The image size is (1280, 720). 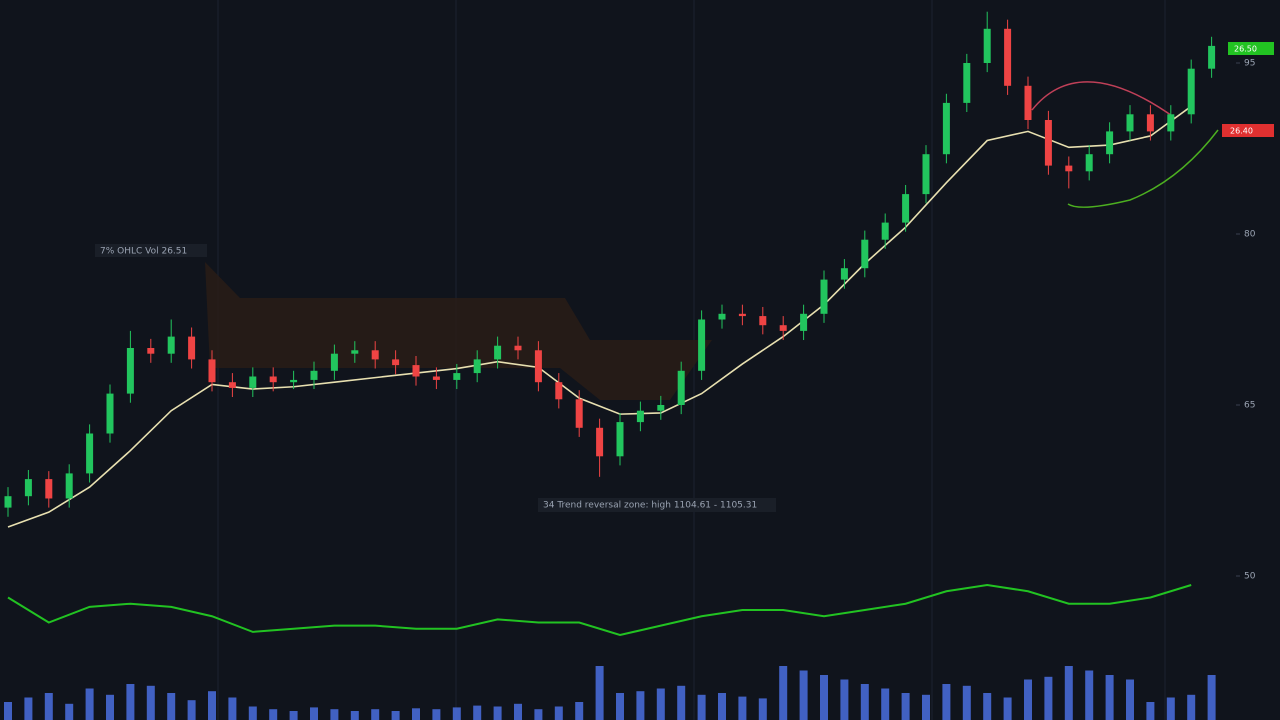 What do you see at coordinates (1245, 49) in the screenshot?
I see `price-tag: 26.50` at bounding box center [1245, 49].